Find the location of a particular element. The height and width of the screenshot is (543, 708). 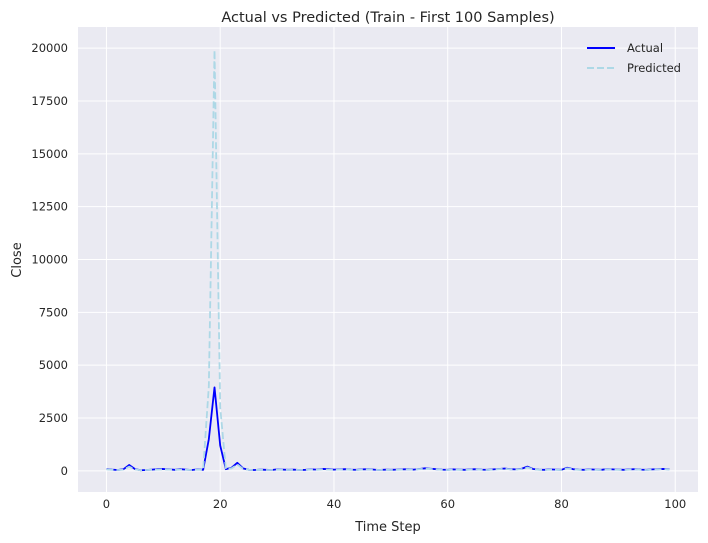

y-tick-label: 5000 is located at coordinates (53, 365).